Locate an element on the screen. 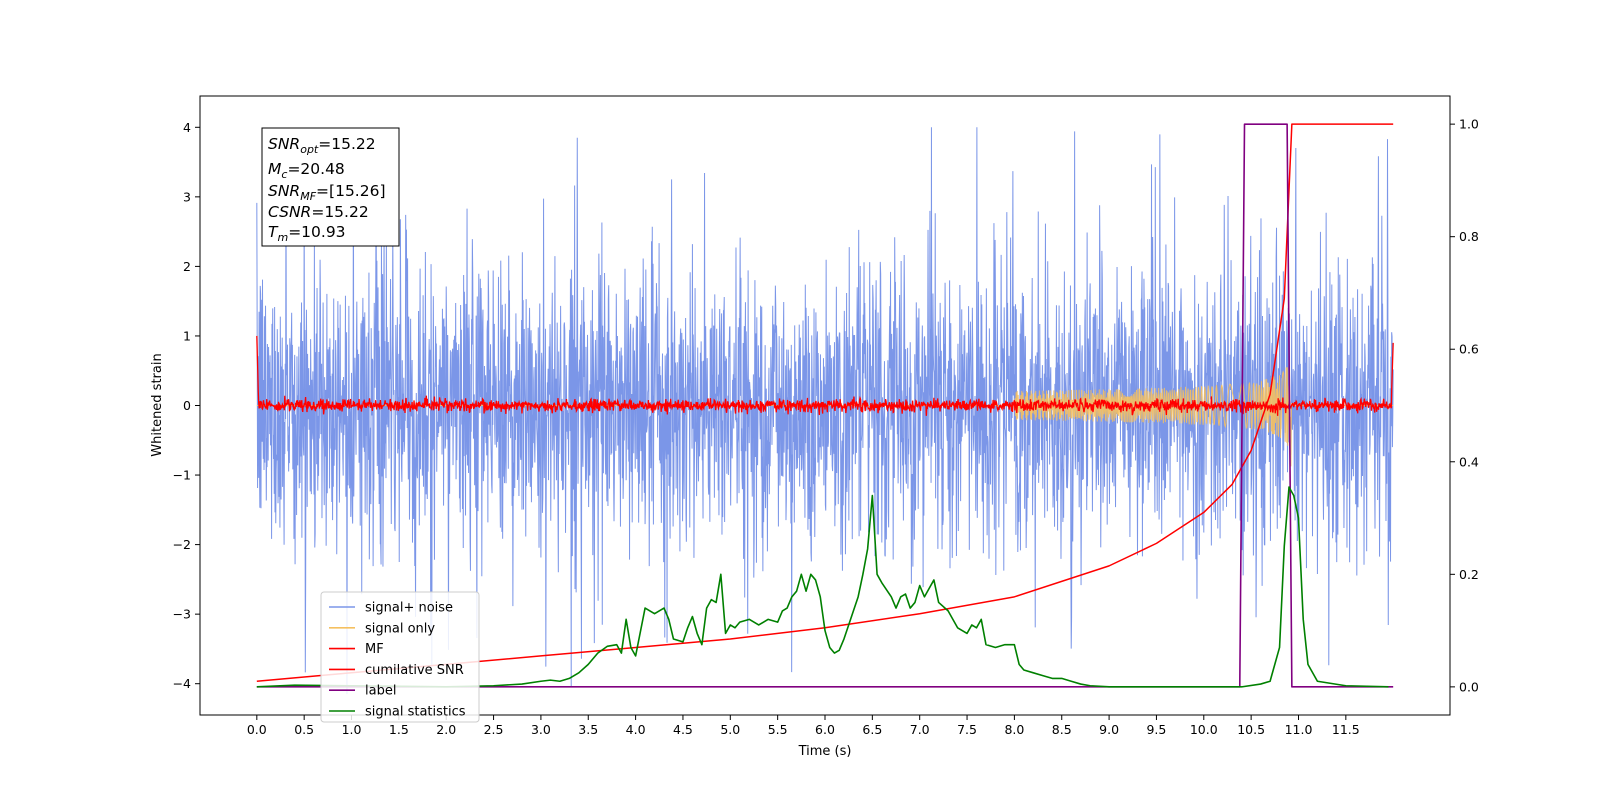  legend-label: MF is located at coordinates (374, 649).